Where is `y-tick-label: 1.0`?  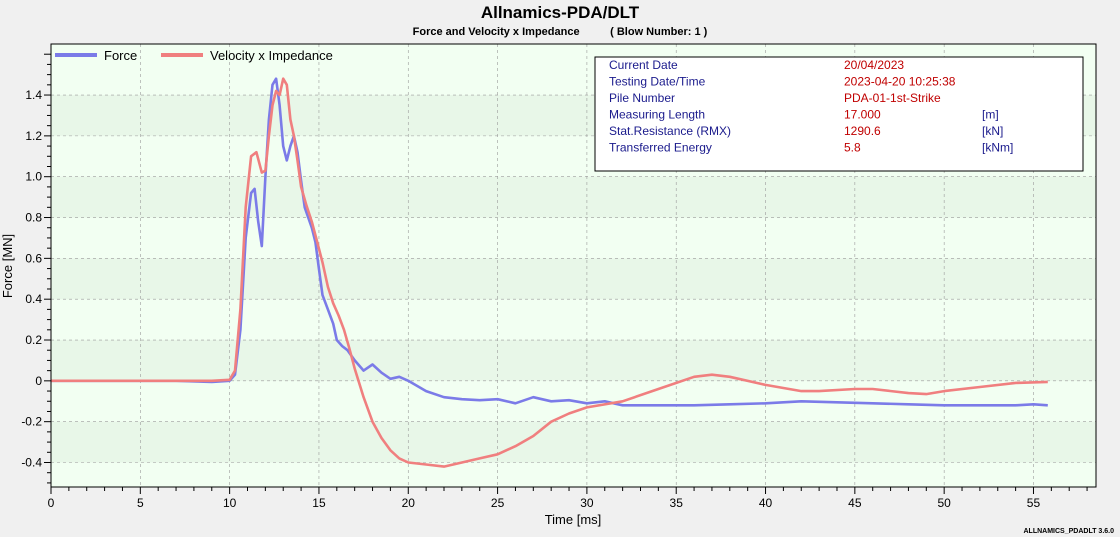
y-tick-label: 1.0 is located at coordinates (33, 177).